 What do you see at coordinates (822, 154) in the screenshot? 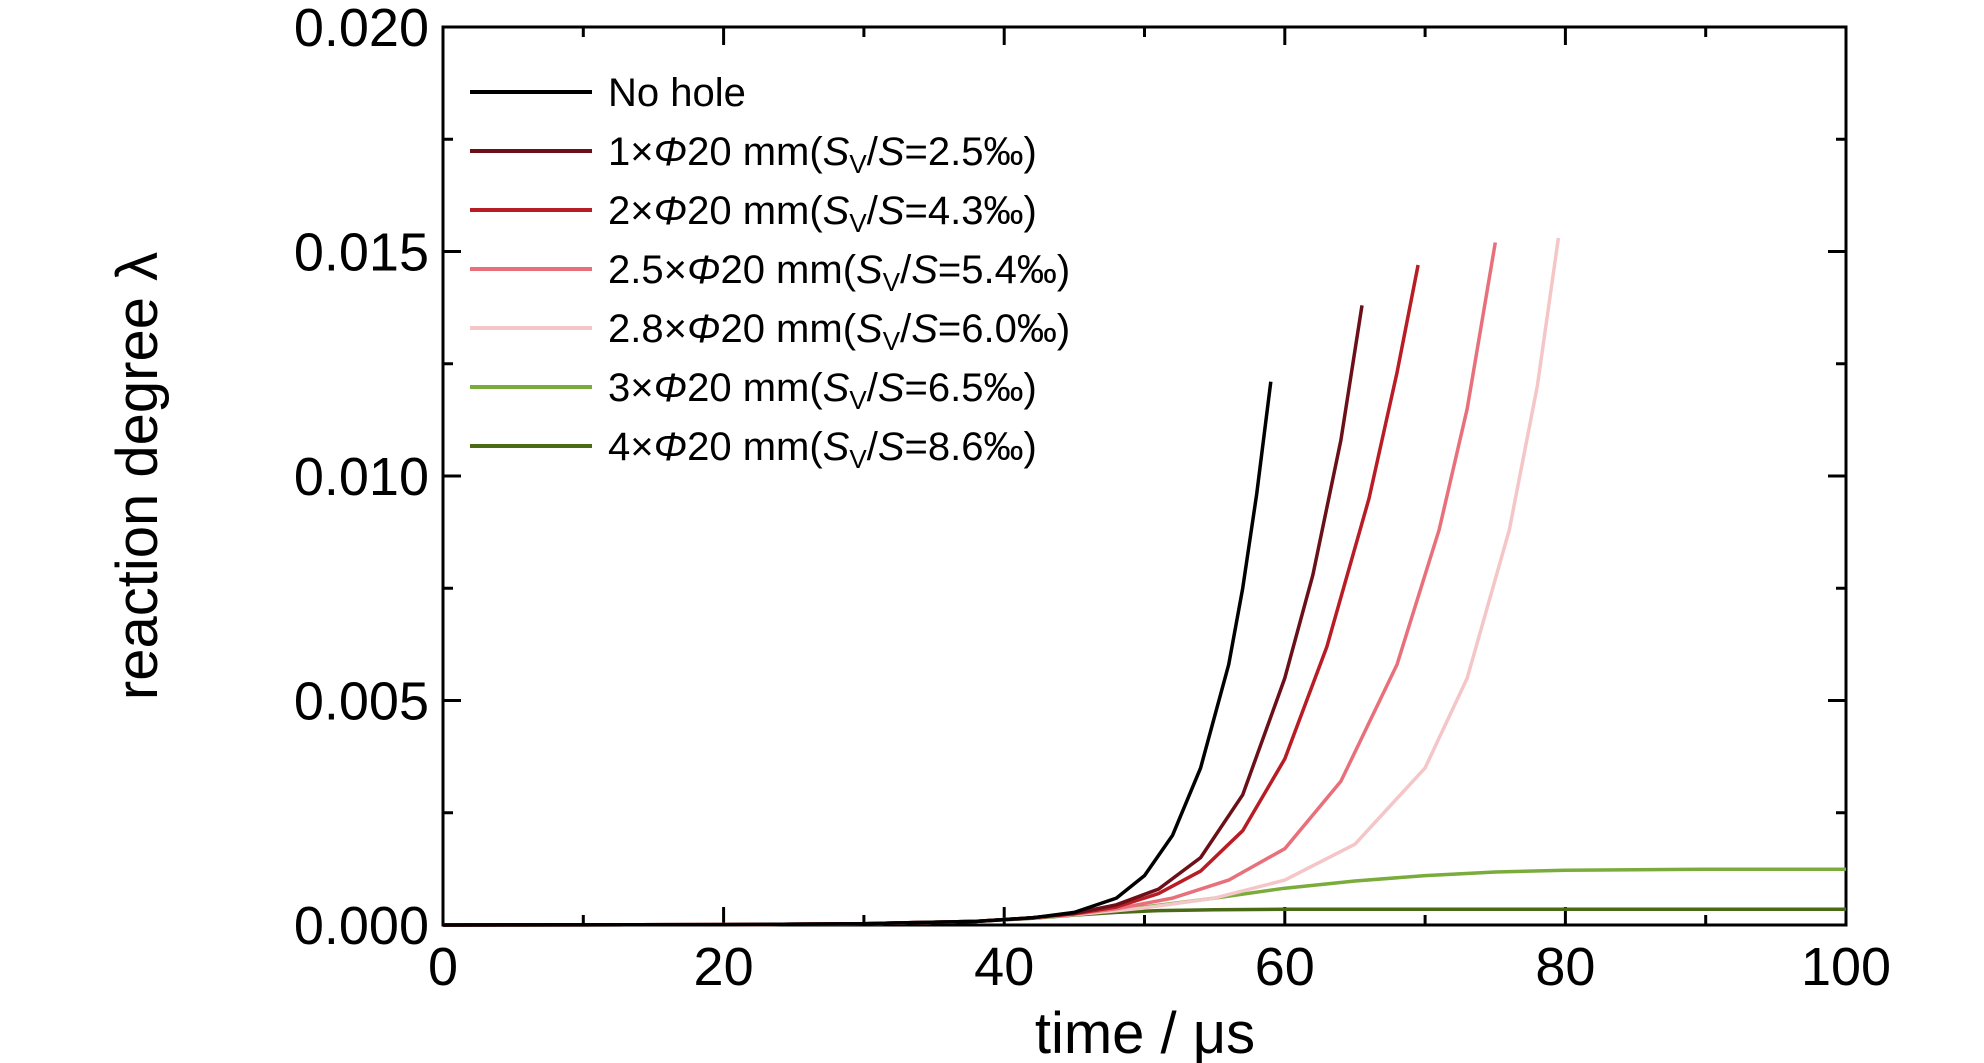
I see `legend-label: 1×Φ20 mm(SV/S=2.5‰)` at bounding box center [822, 154].